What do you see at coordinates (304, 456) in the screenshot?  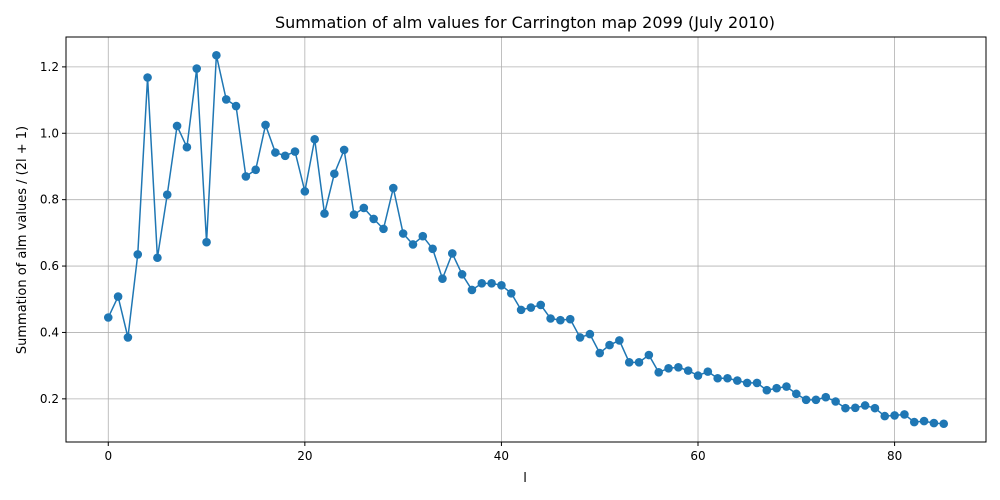 I see `x-tick-label: 20` at bounding box center [304, 456].